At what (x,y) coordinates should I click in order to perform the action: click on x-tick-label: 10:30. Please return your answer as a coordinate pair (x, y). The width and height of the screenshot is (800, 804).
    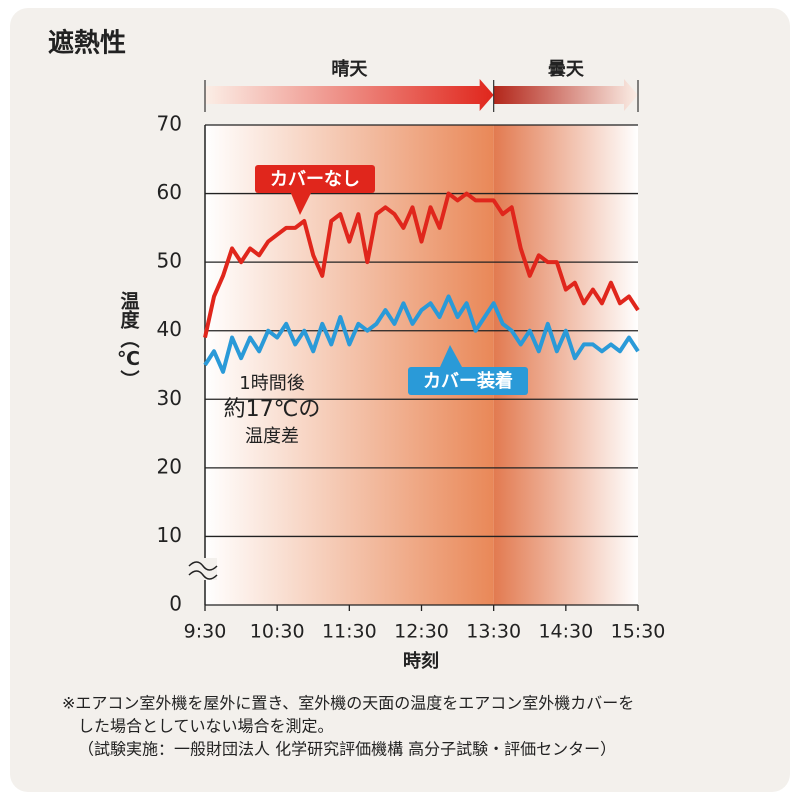
    Looking at the image, I should click on (277, 632).